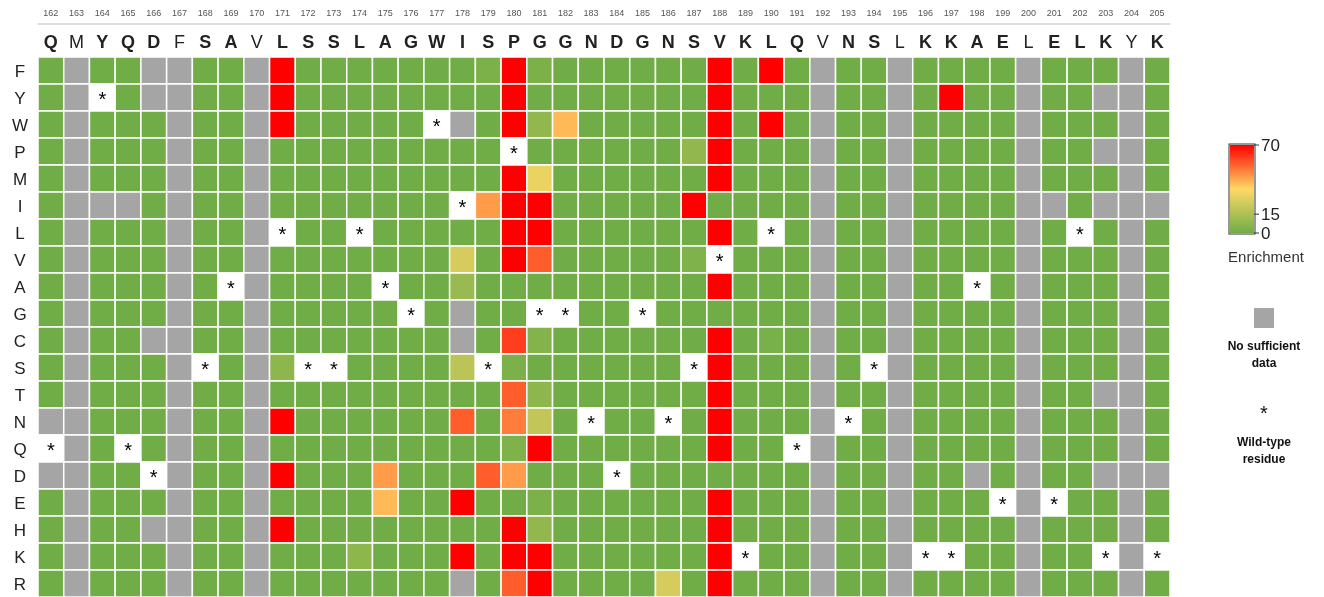 This screenshot has width=1324, height=597. Describe the element at coordinates (20, 314) in the screenshot. I see `y-tick-label: G` at that location.